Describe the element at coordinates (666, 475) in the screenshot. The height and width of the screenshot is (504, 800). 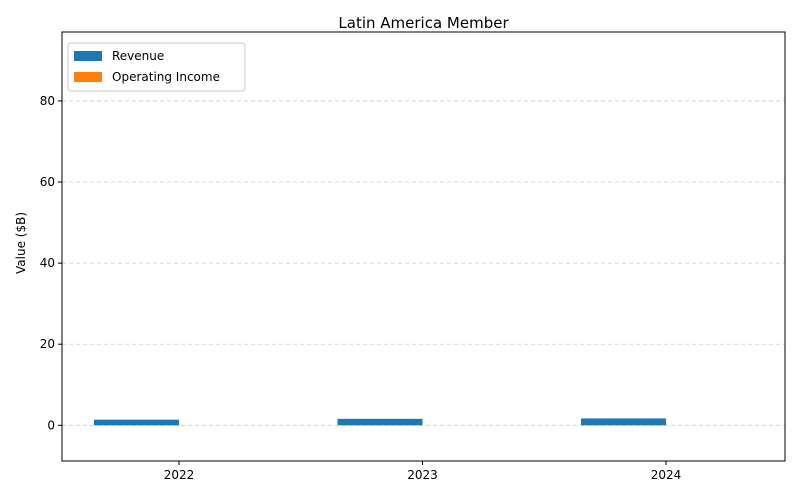
I see `x-tick-label: 2024` at that location.